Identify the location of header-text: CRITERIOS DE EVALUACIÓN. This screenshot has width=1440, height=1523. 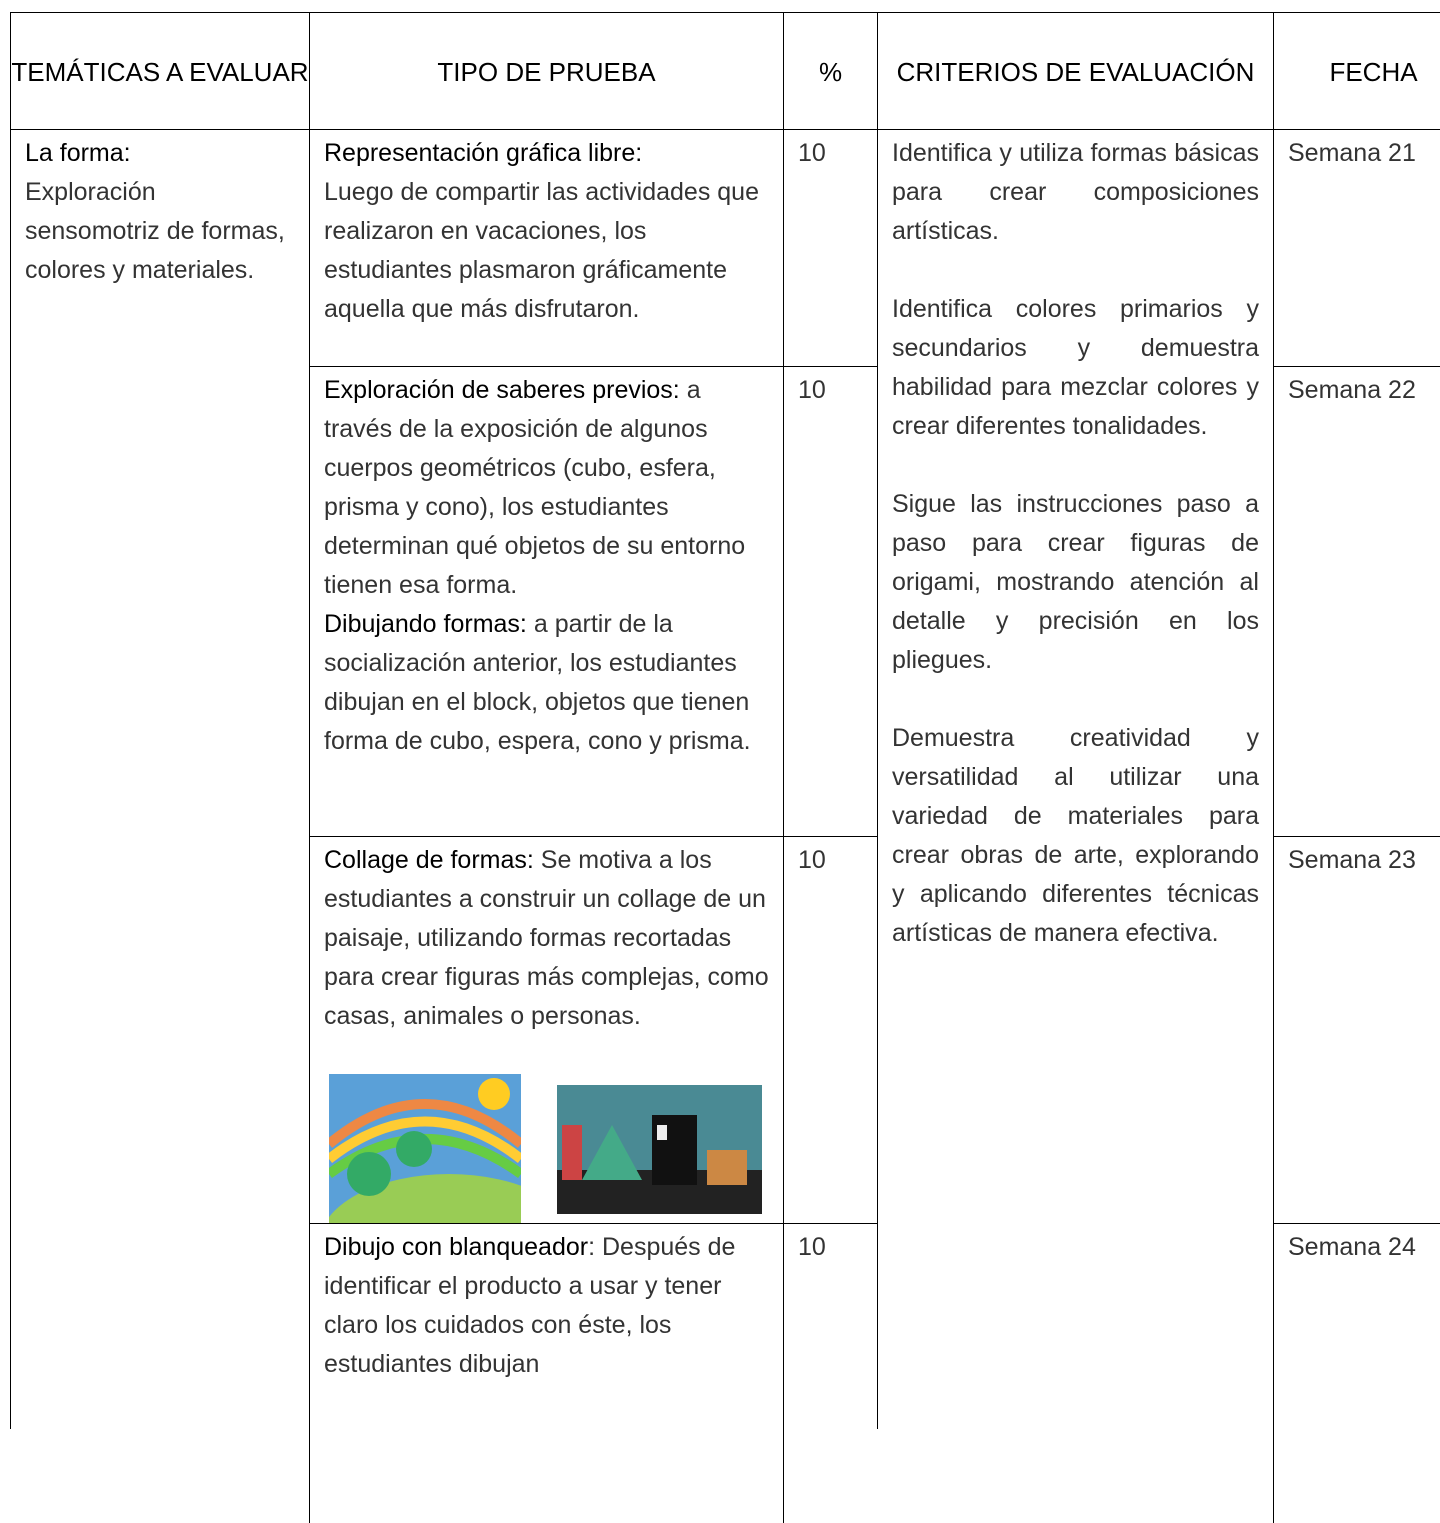
(1075, 72).